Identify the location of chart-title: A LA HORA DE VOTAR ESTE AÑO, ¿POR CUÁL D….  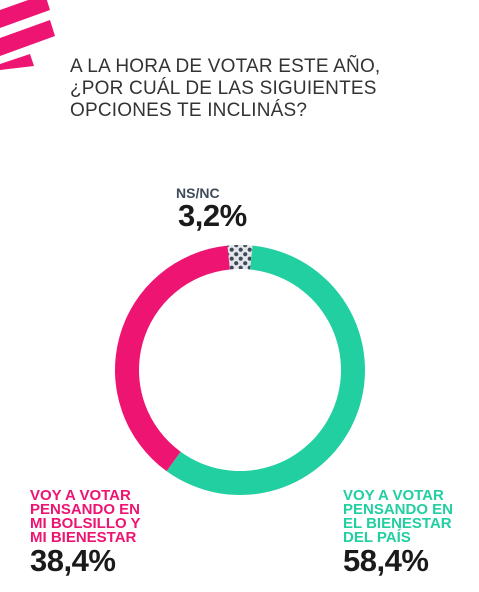
(260, 89).